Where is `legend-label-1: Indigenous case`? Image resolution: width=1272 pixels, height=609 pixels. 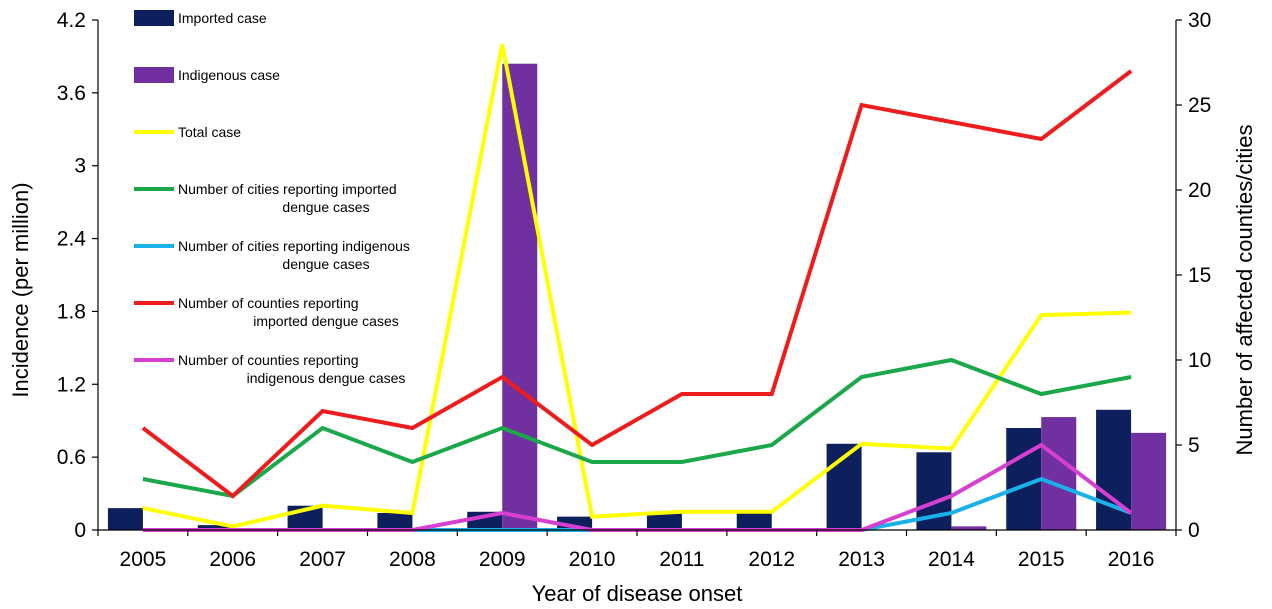 legend-label-1: Indigenous case is located at coordinates (229, 75).